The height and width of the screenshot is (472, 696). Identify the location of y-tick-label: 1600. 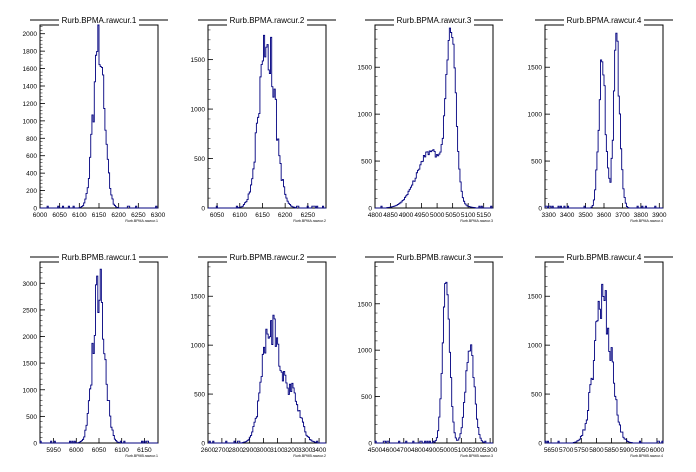
(30, 69).